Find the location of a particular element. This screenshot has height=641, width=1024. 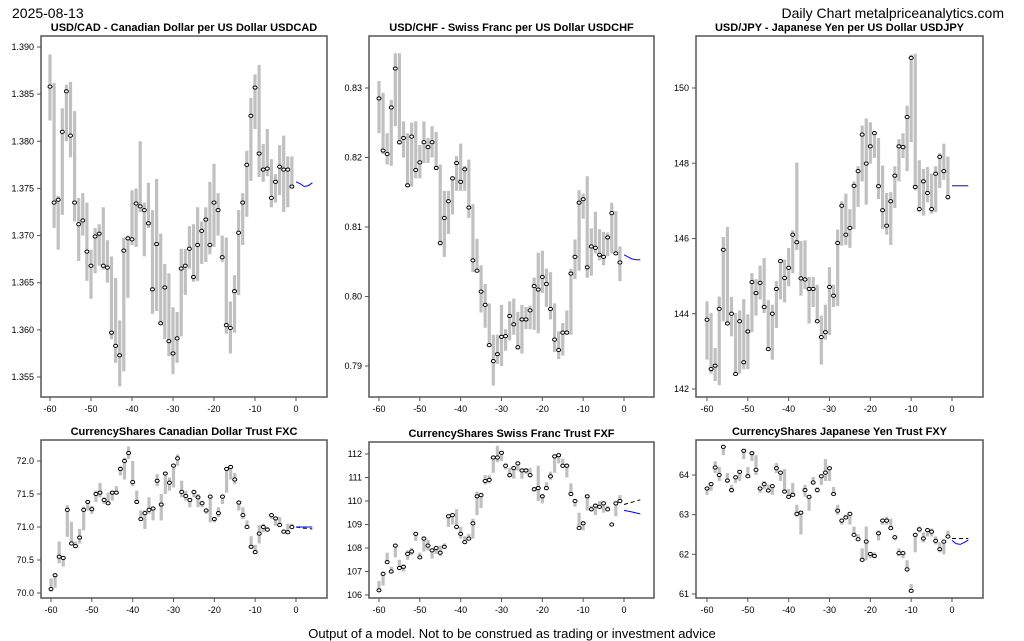

y-tick-label: 0.79 is located at coordinates (353, 366).